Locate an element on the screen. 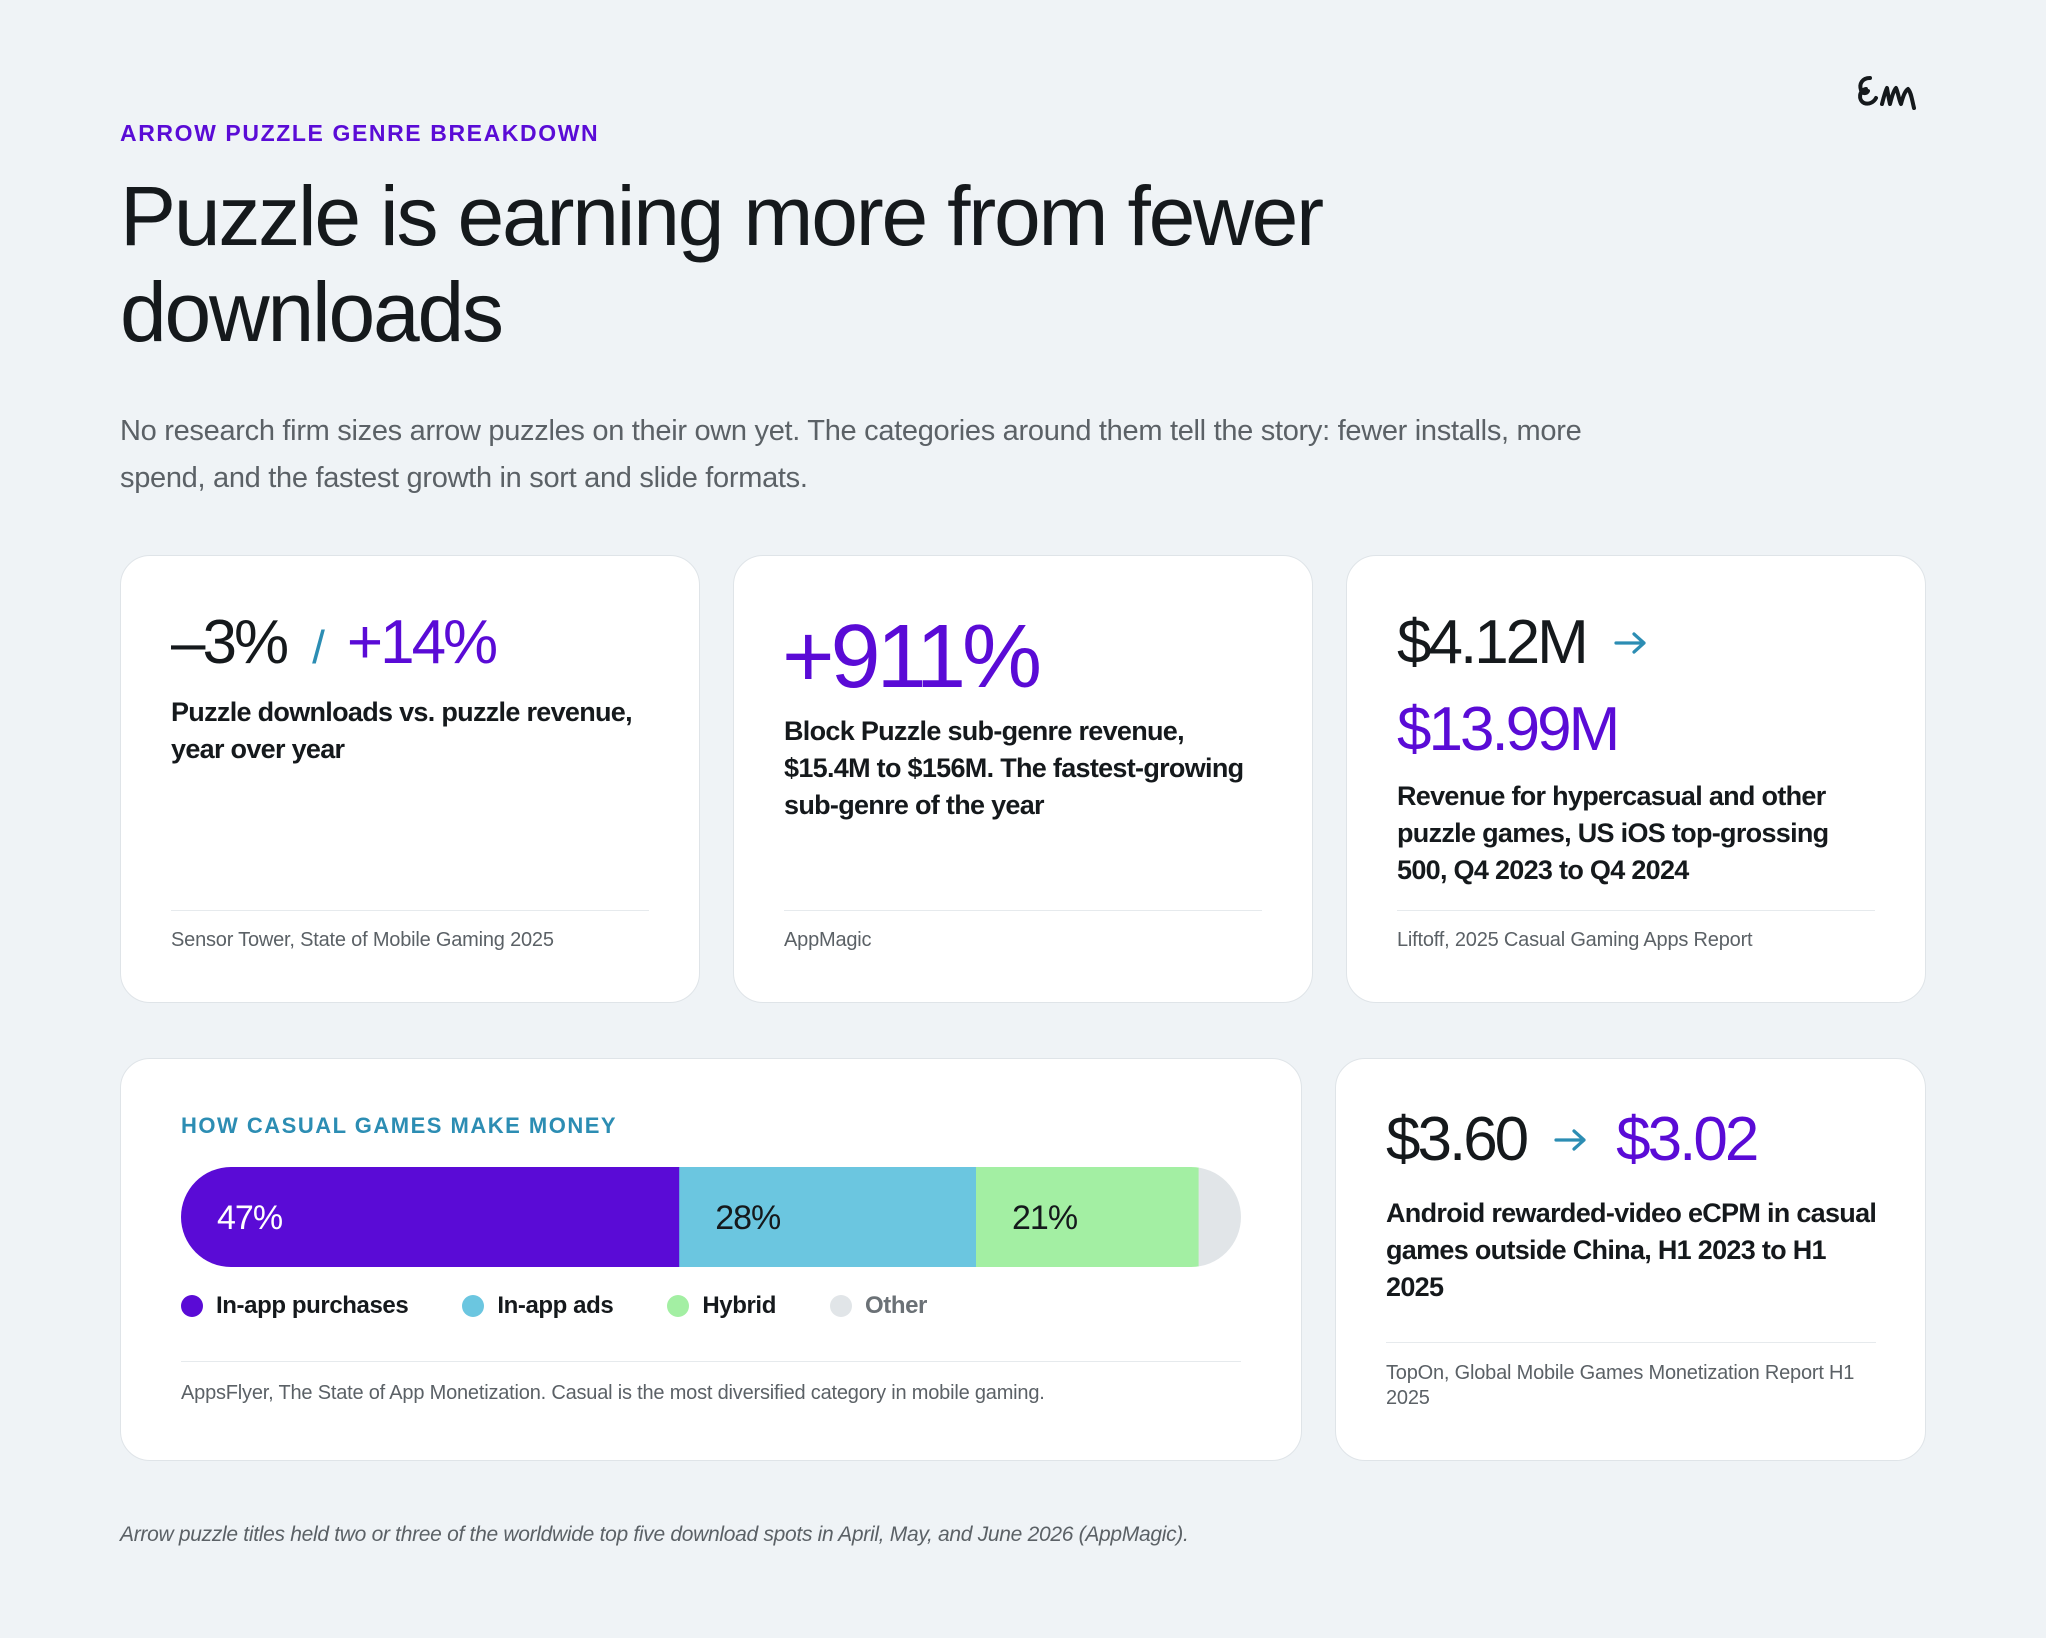  stat-value-downloads: –3% is located at coordinates (230, 642).